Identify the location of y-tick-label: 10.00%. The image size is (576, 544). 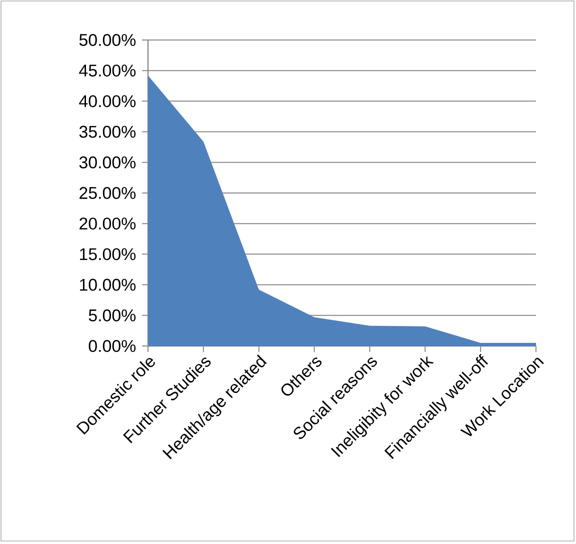
(108, 284).